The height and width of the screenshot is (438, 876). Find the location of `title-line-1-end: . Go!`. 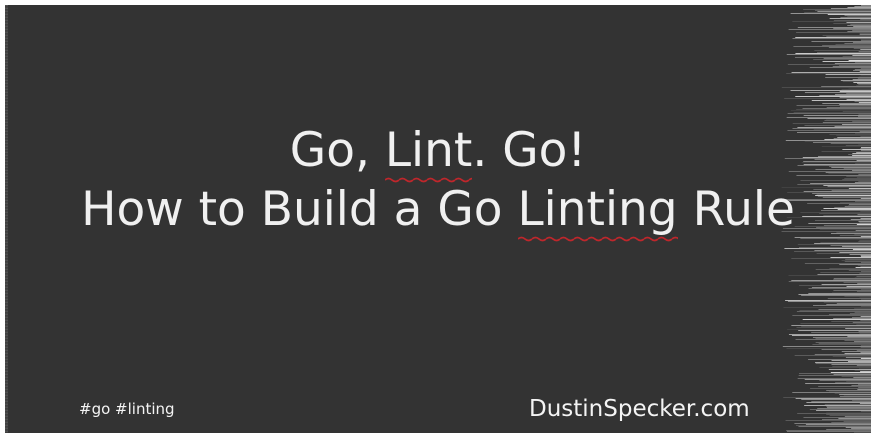

title-line-1-end: . Go! is located at coordinates (529, 150).